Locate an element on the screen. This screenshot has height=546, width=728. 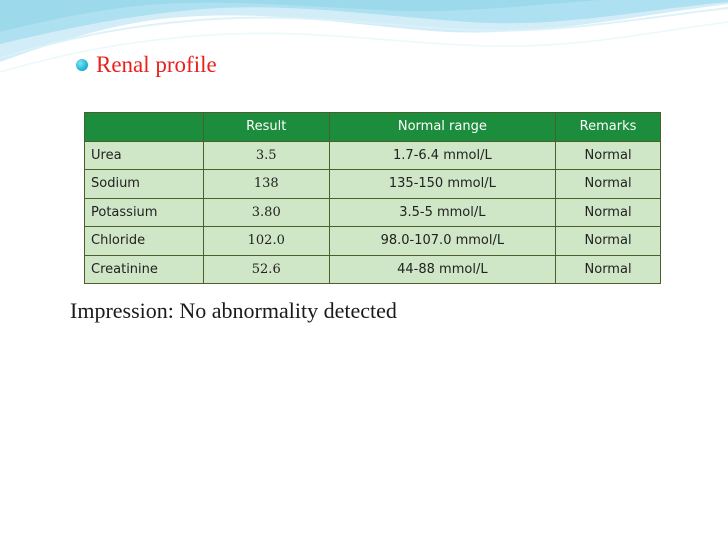
table-row: Potassium 3.80 3.5-5 mmol/L Normal is located at coordinates (372, 212).